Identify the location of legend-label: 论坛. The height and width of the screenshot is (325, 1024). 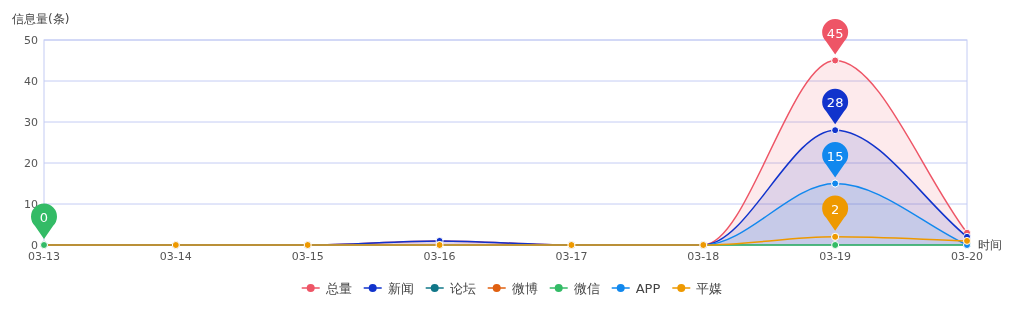
(462, 288).